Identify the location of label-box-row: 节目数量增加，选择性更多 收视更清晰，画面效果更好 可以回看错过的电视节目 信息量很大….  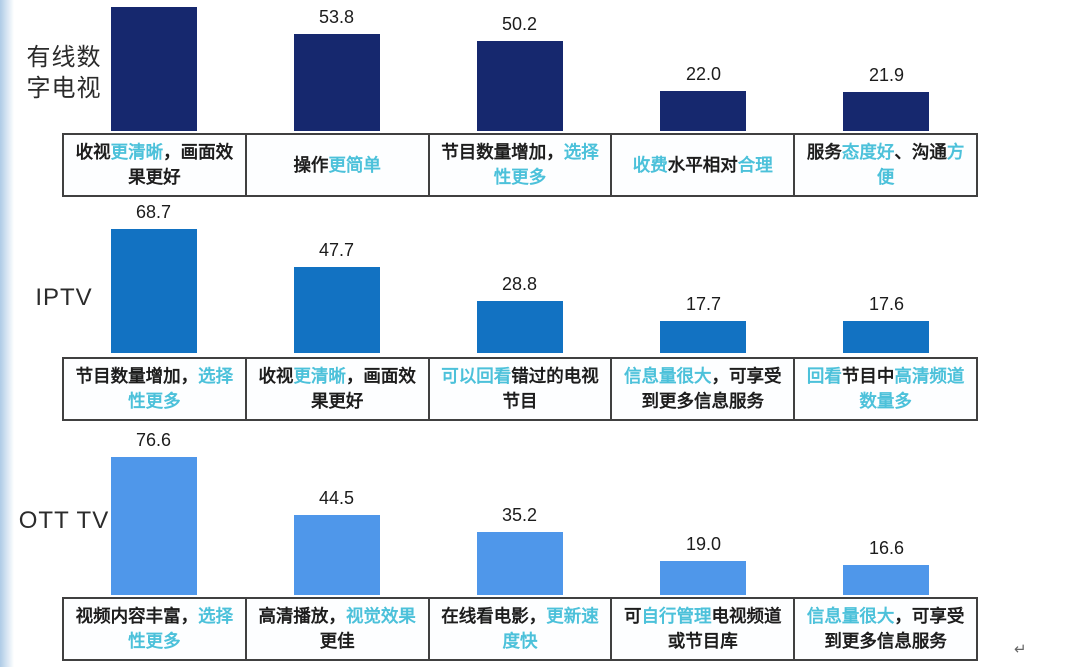
(520, 389).